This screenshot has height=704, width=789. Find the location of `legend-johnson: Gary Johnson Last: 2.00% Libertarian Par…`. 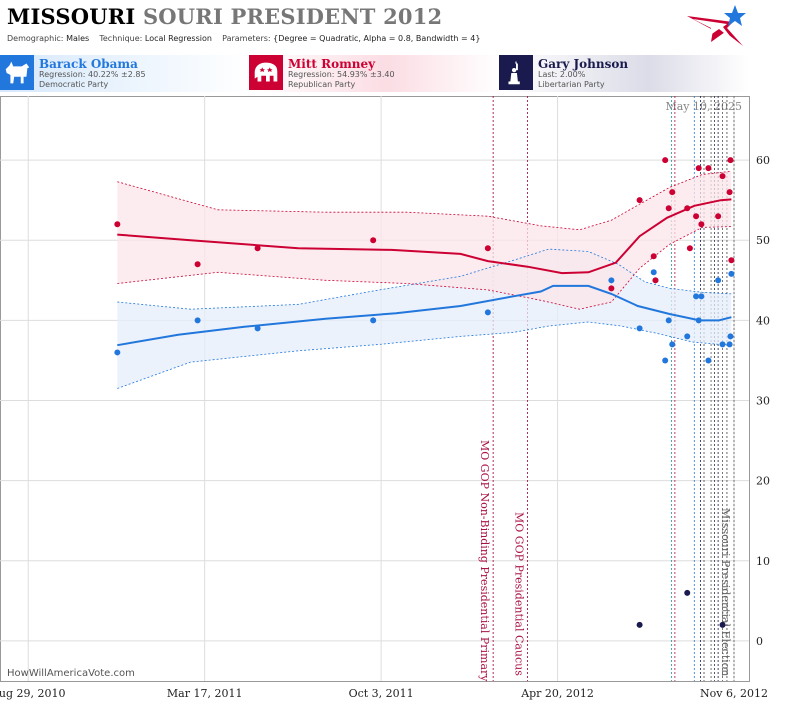

legend-johnson: Gary Johnson Last: 2.00% Libertarian Par… is located at coordinates (624, 73).